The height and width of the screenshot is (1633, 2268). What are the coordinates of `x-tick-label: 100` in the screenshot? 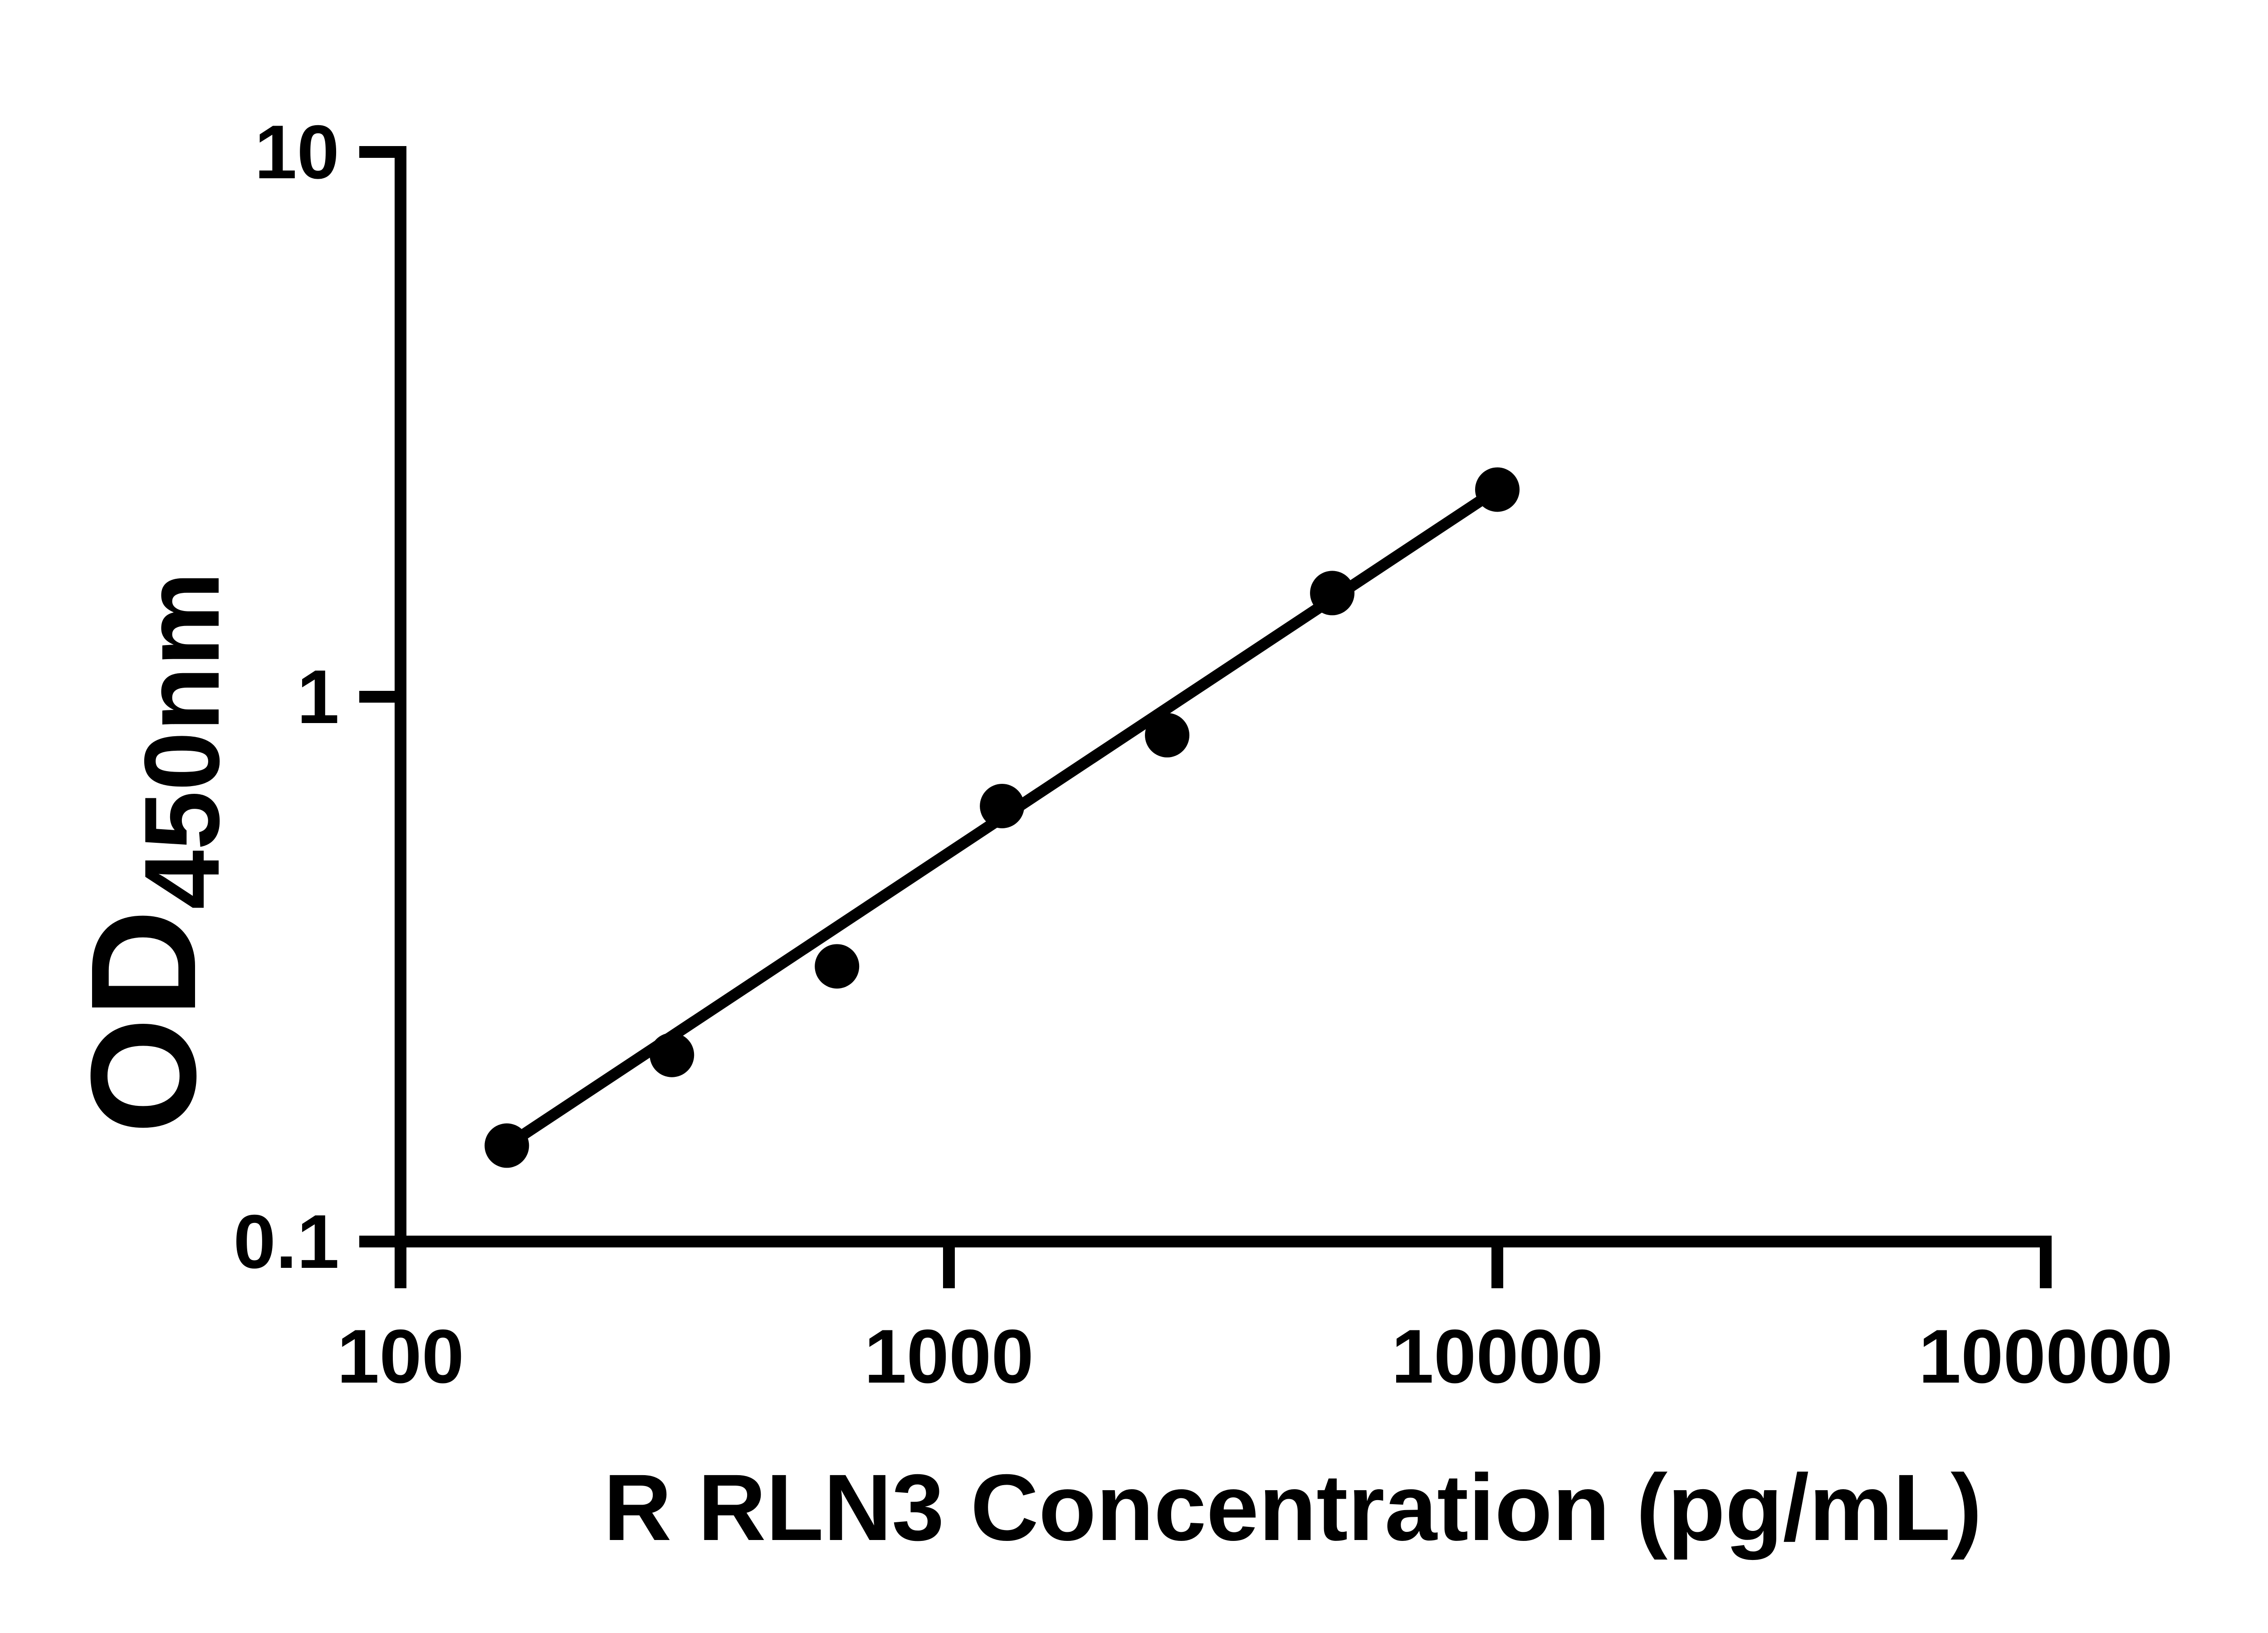 It's located at (401, 1356).